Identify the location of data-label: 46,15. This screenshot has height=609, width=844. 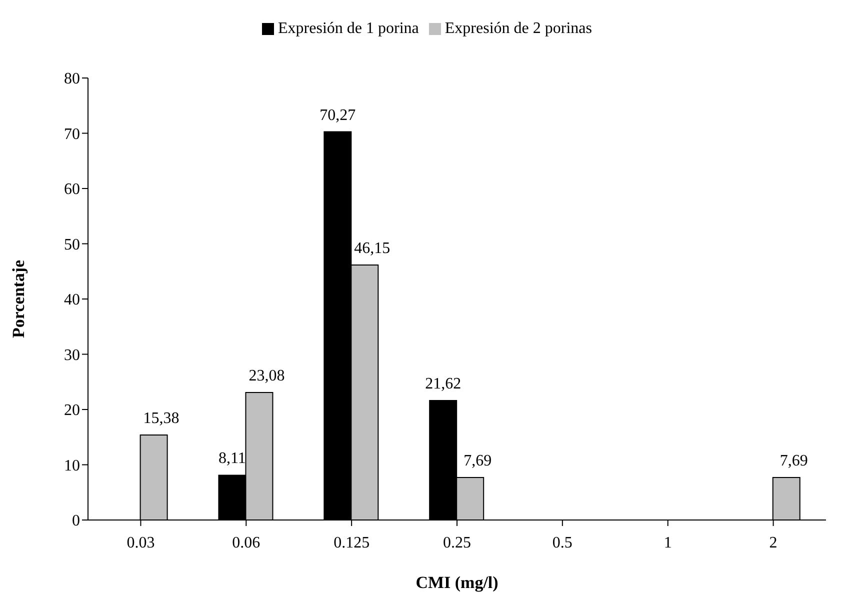
(372, 249).